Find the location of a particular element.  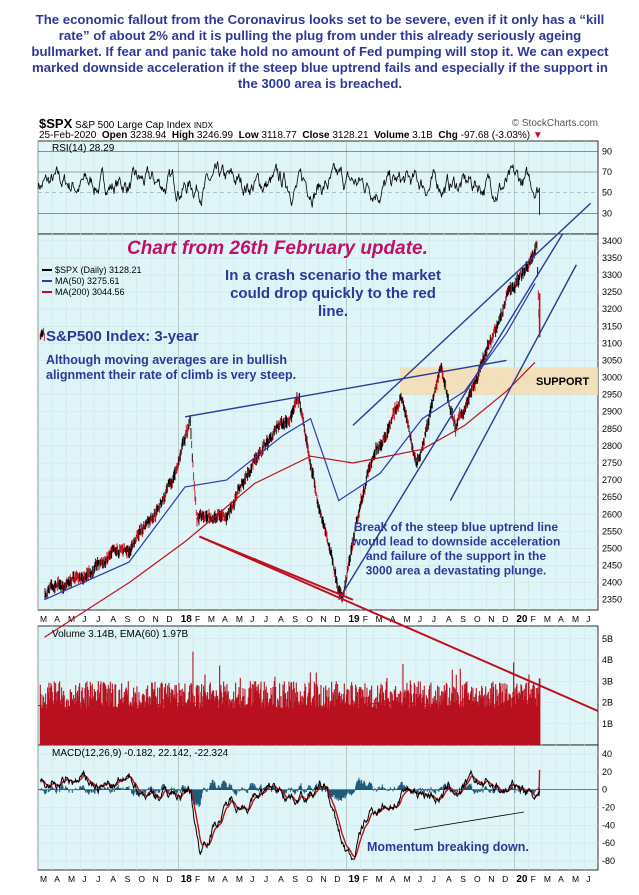

price-tick-label: 3000 is located at coordinates (612, 378).